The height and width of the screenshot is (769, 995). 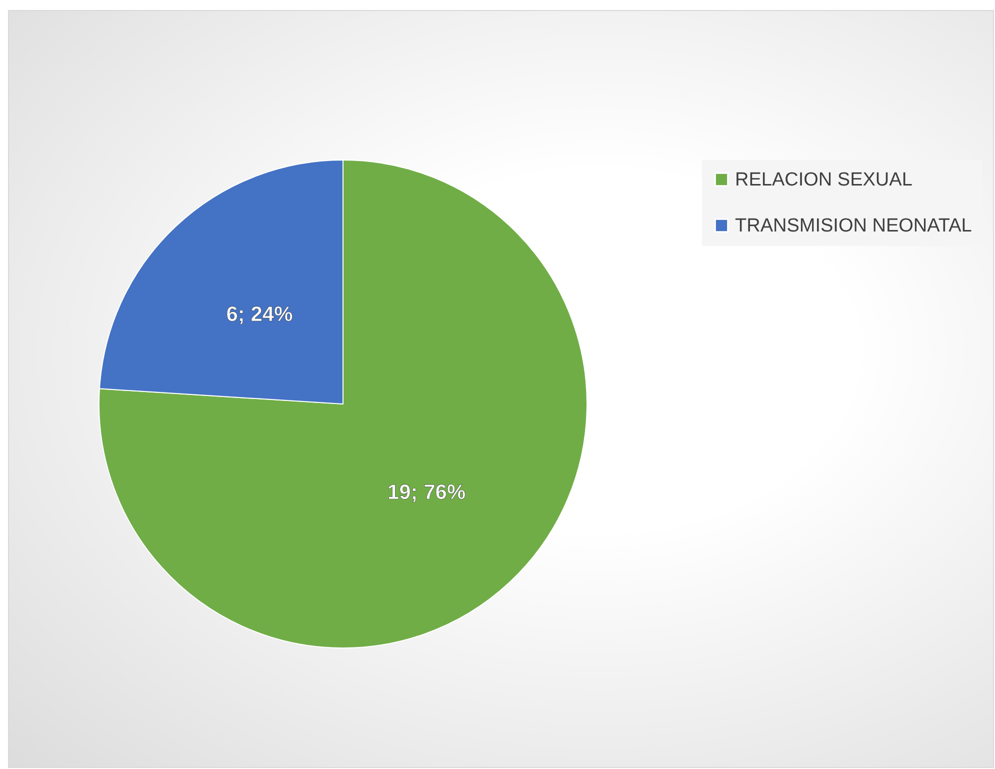 What do you see at coordinates (260, 314) in the screenshot?
I see `data-label: 6; 24%` at bounding box center [260, 314].